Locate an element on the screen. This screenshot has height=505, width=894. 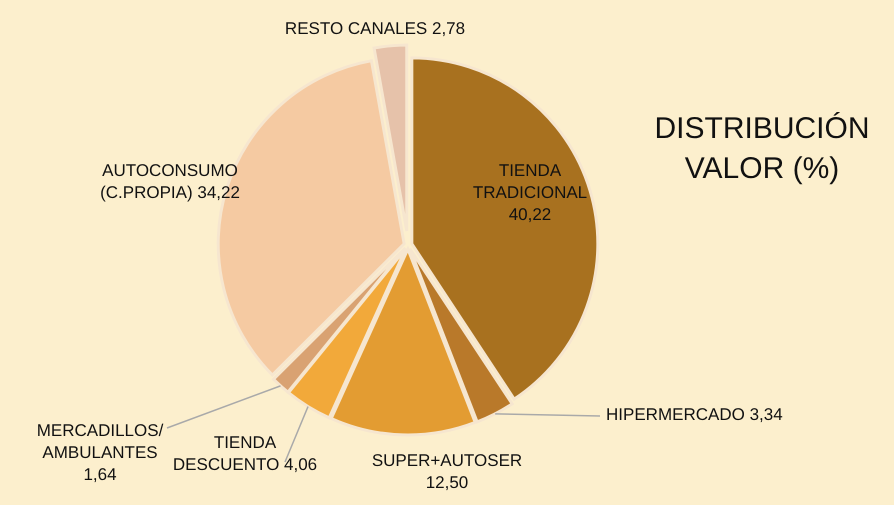
slice-label: TIENDA DESCUENTO 4,06 is located at coordinates (245, 453).